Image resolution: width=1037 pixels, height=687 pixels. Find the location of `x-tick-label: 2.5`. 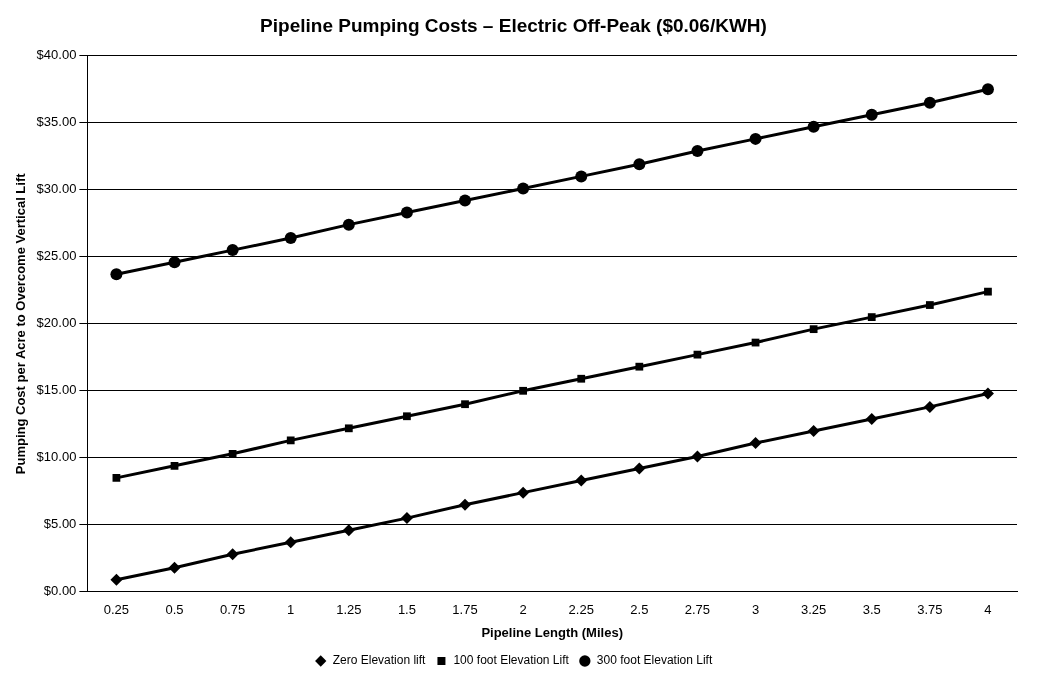

x-tick-label: 2.5 is located at coordinates (639, 610).